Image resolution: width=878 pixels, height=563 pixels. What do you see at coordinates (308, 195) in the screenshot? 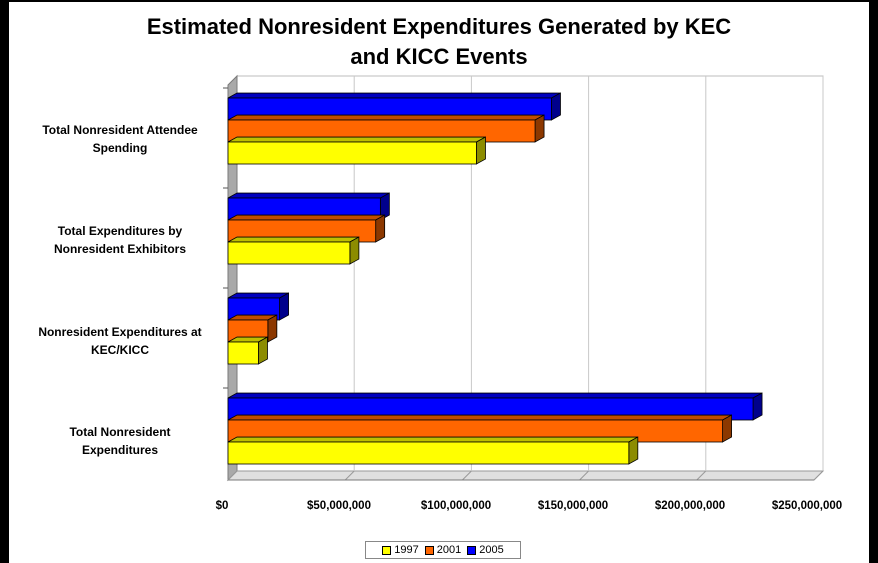
I see `bar-top-2005-cat1` at bounding box center [308, 195].